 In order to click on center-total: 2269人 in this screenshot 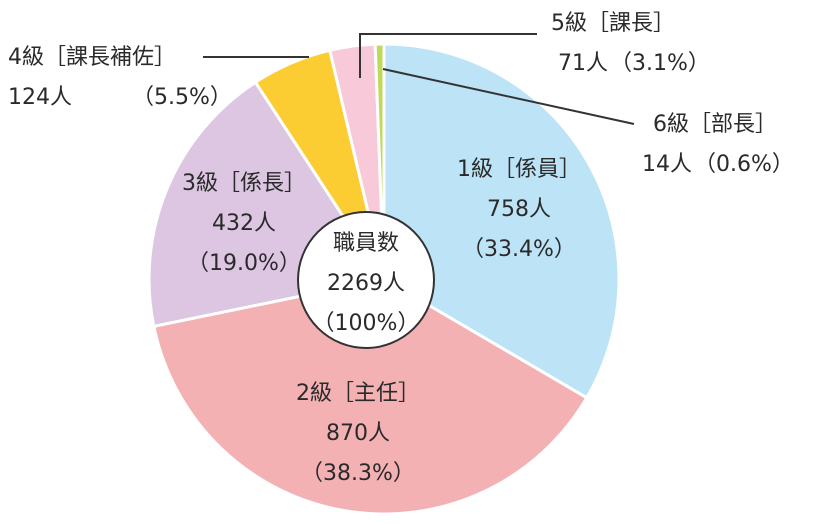, I will do `click(366, 283)`.